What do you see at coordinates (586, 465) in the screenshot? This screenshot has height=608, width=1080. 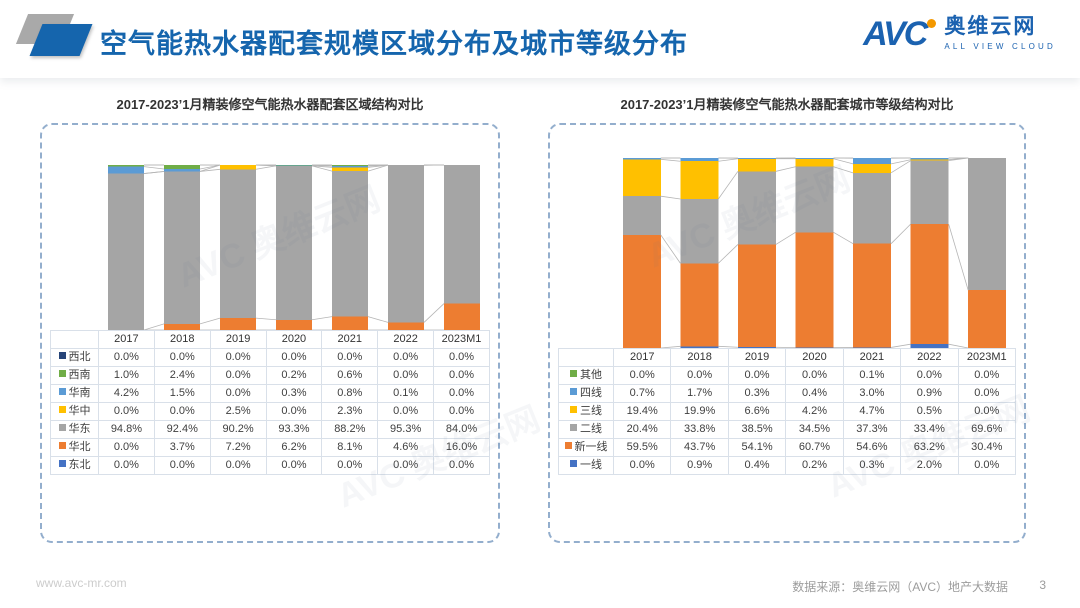 I see `legend-cell: 一线` at bounding box center [586, 465].